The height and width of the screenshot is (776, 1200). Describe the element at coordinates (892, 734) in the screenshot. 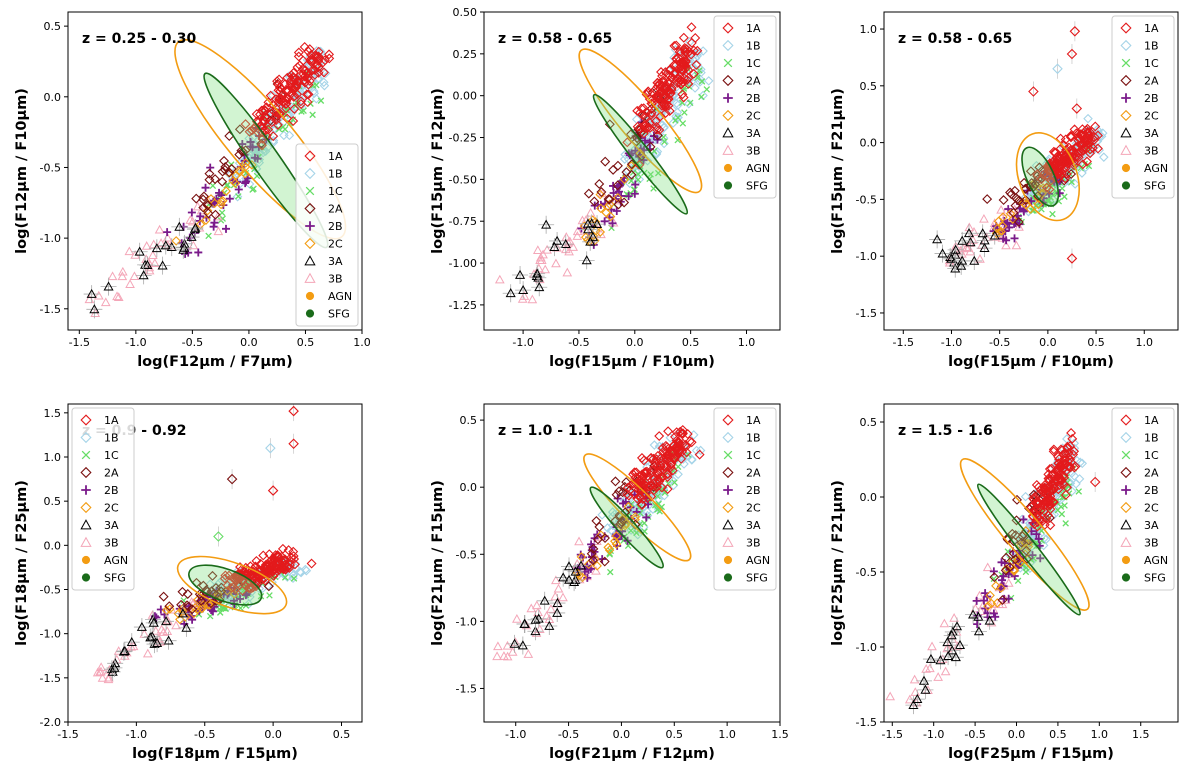

I see `x-tick-label: -1.5` at that location.